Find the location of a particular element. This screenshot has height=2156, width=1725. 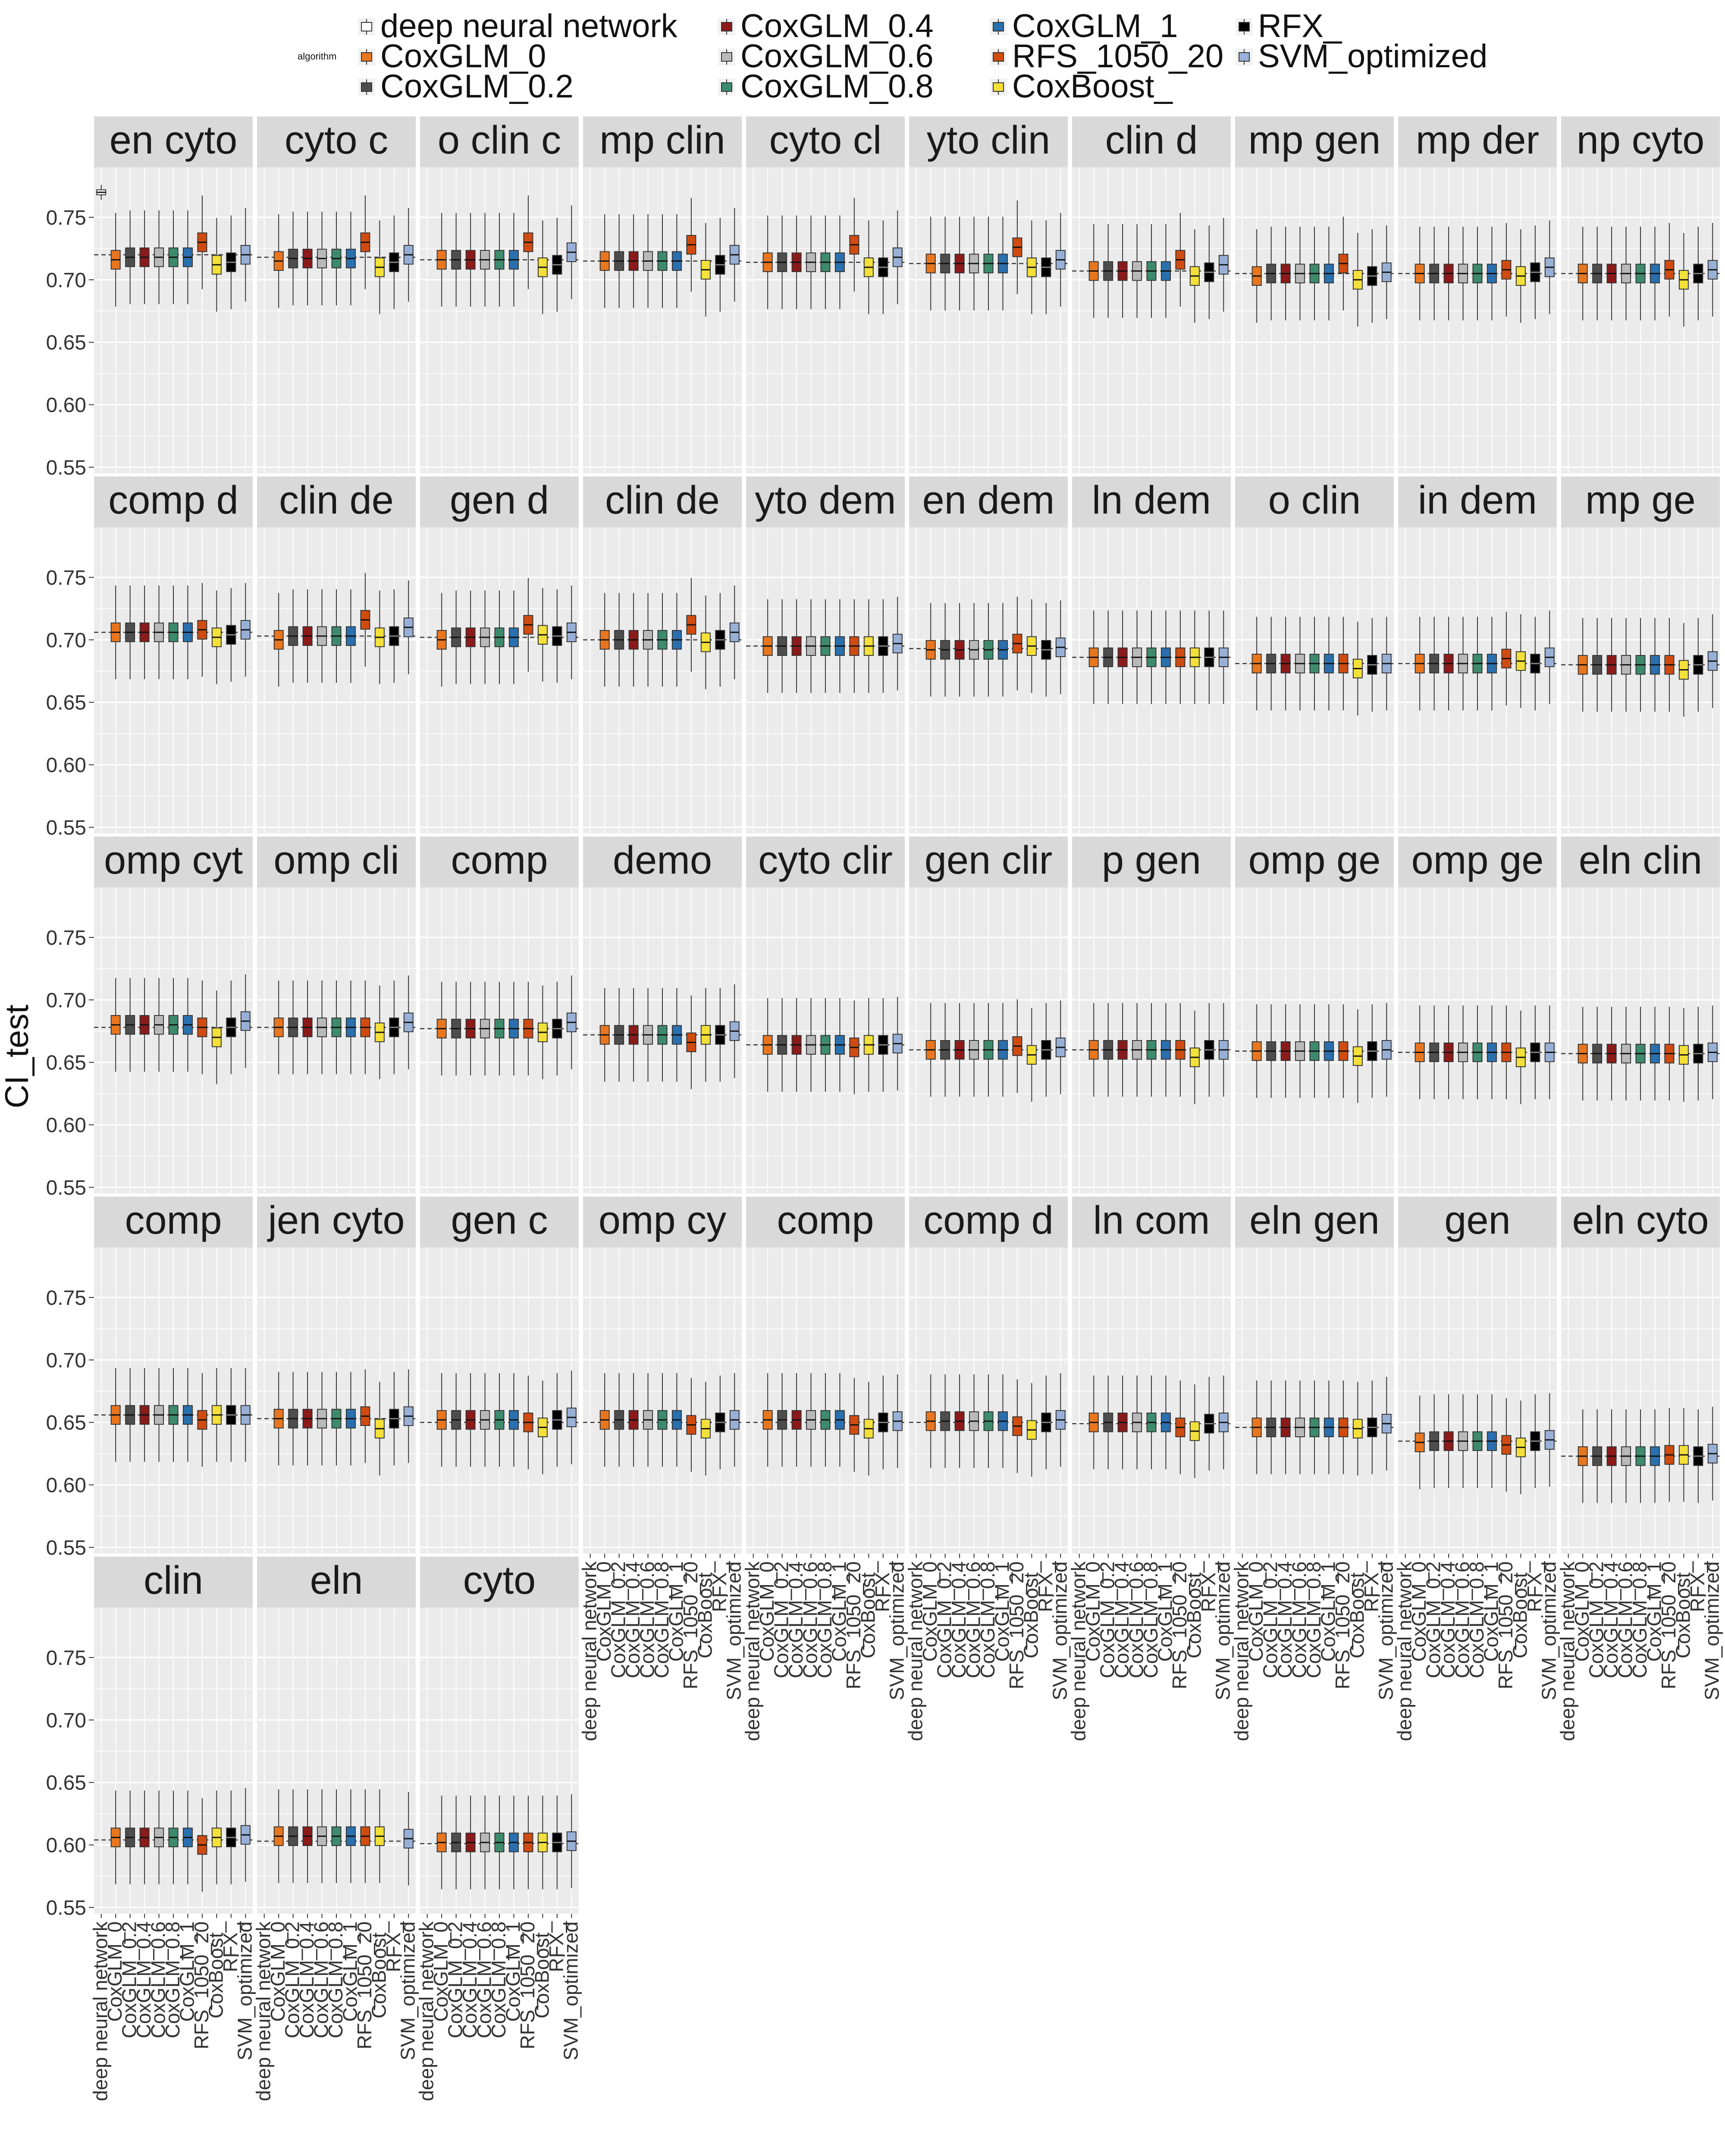

facet-strip-label: gen clir is located at coordinates (989, 860).